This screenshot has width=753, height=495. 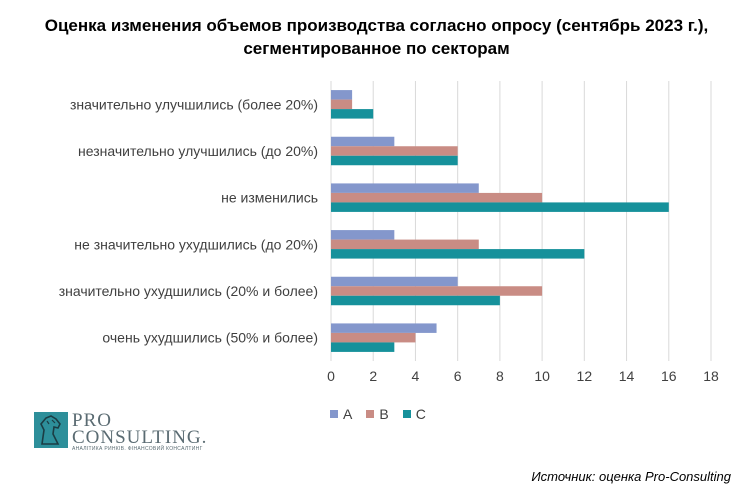 What do you see at coordinates (198, 151) in the screenshot?
I see `category-label: незначительно улучшились (до 20%)` at bounding box center [198, 151].